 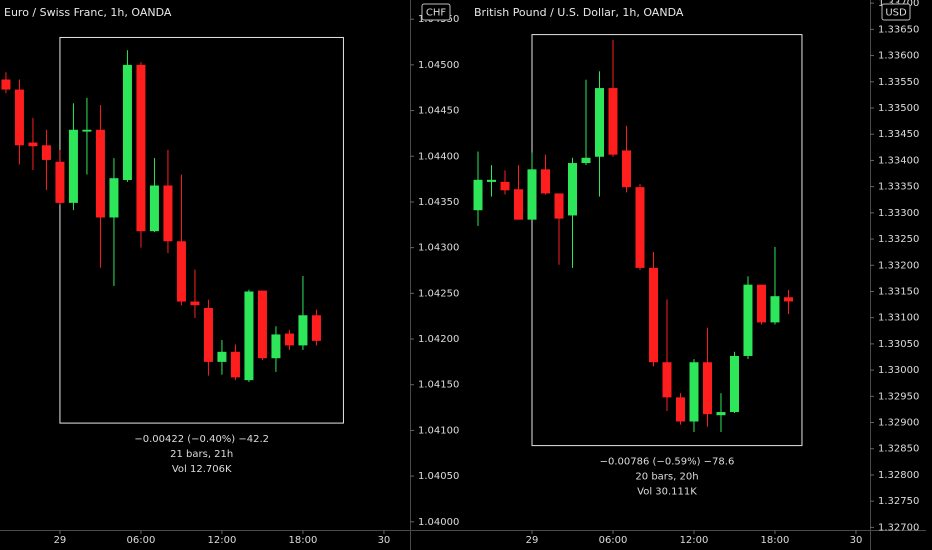 I want to click on y-tick-label: 1.33500, so click(x=898, y=108).